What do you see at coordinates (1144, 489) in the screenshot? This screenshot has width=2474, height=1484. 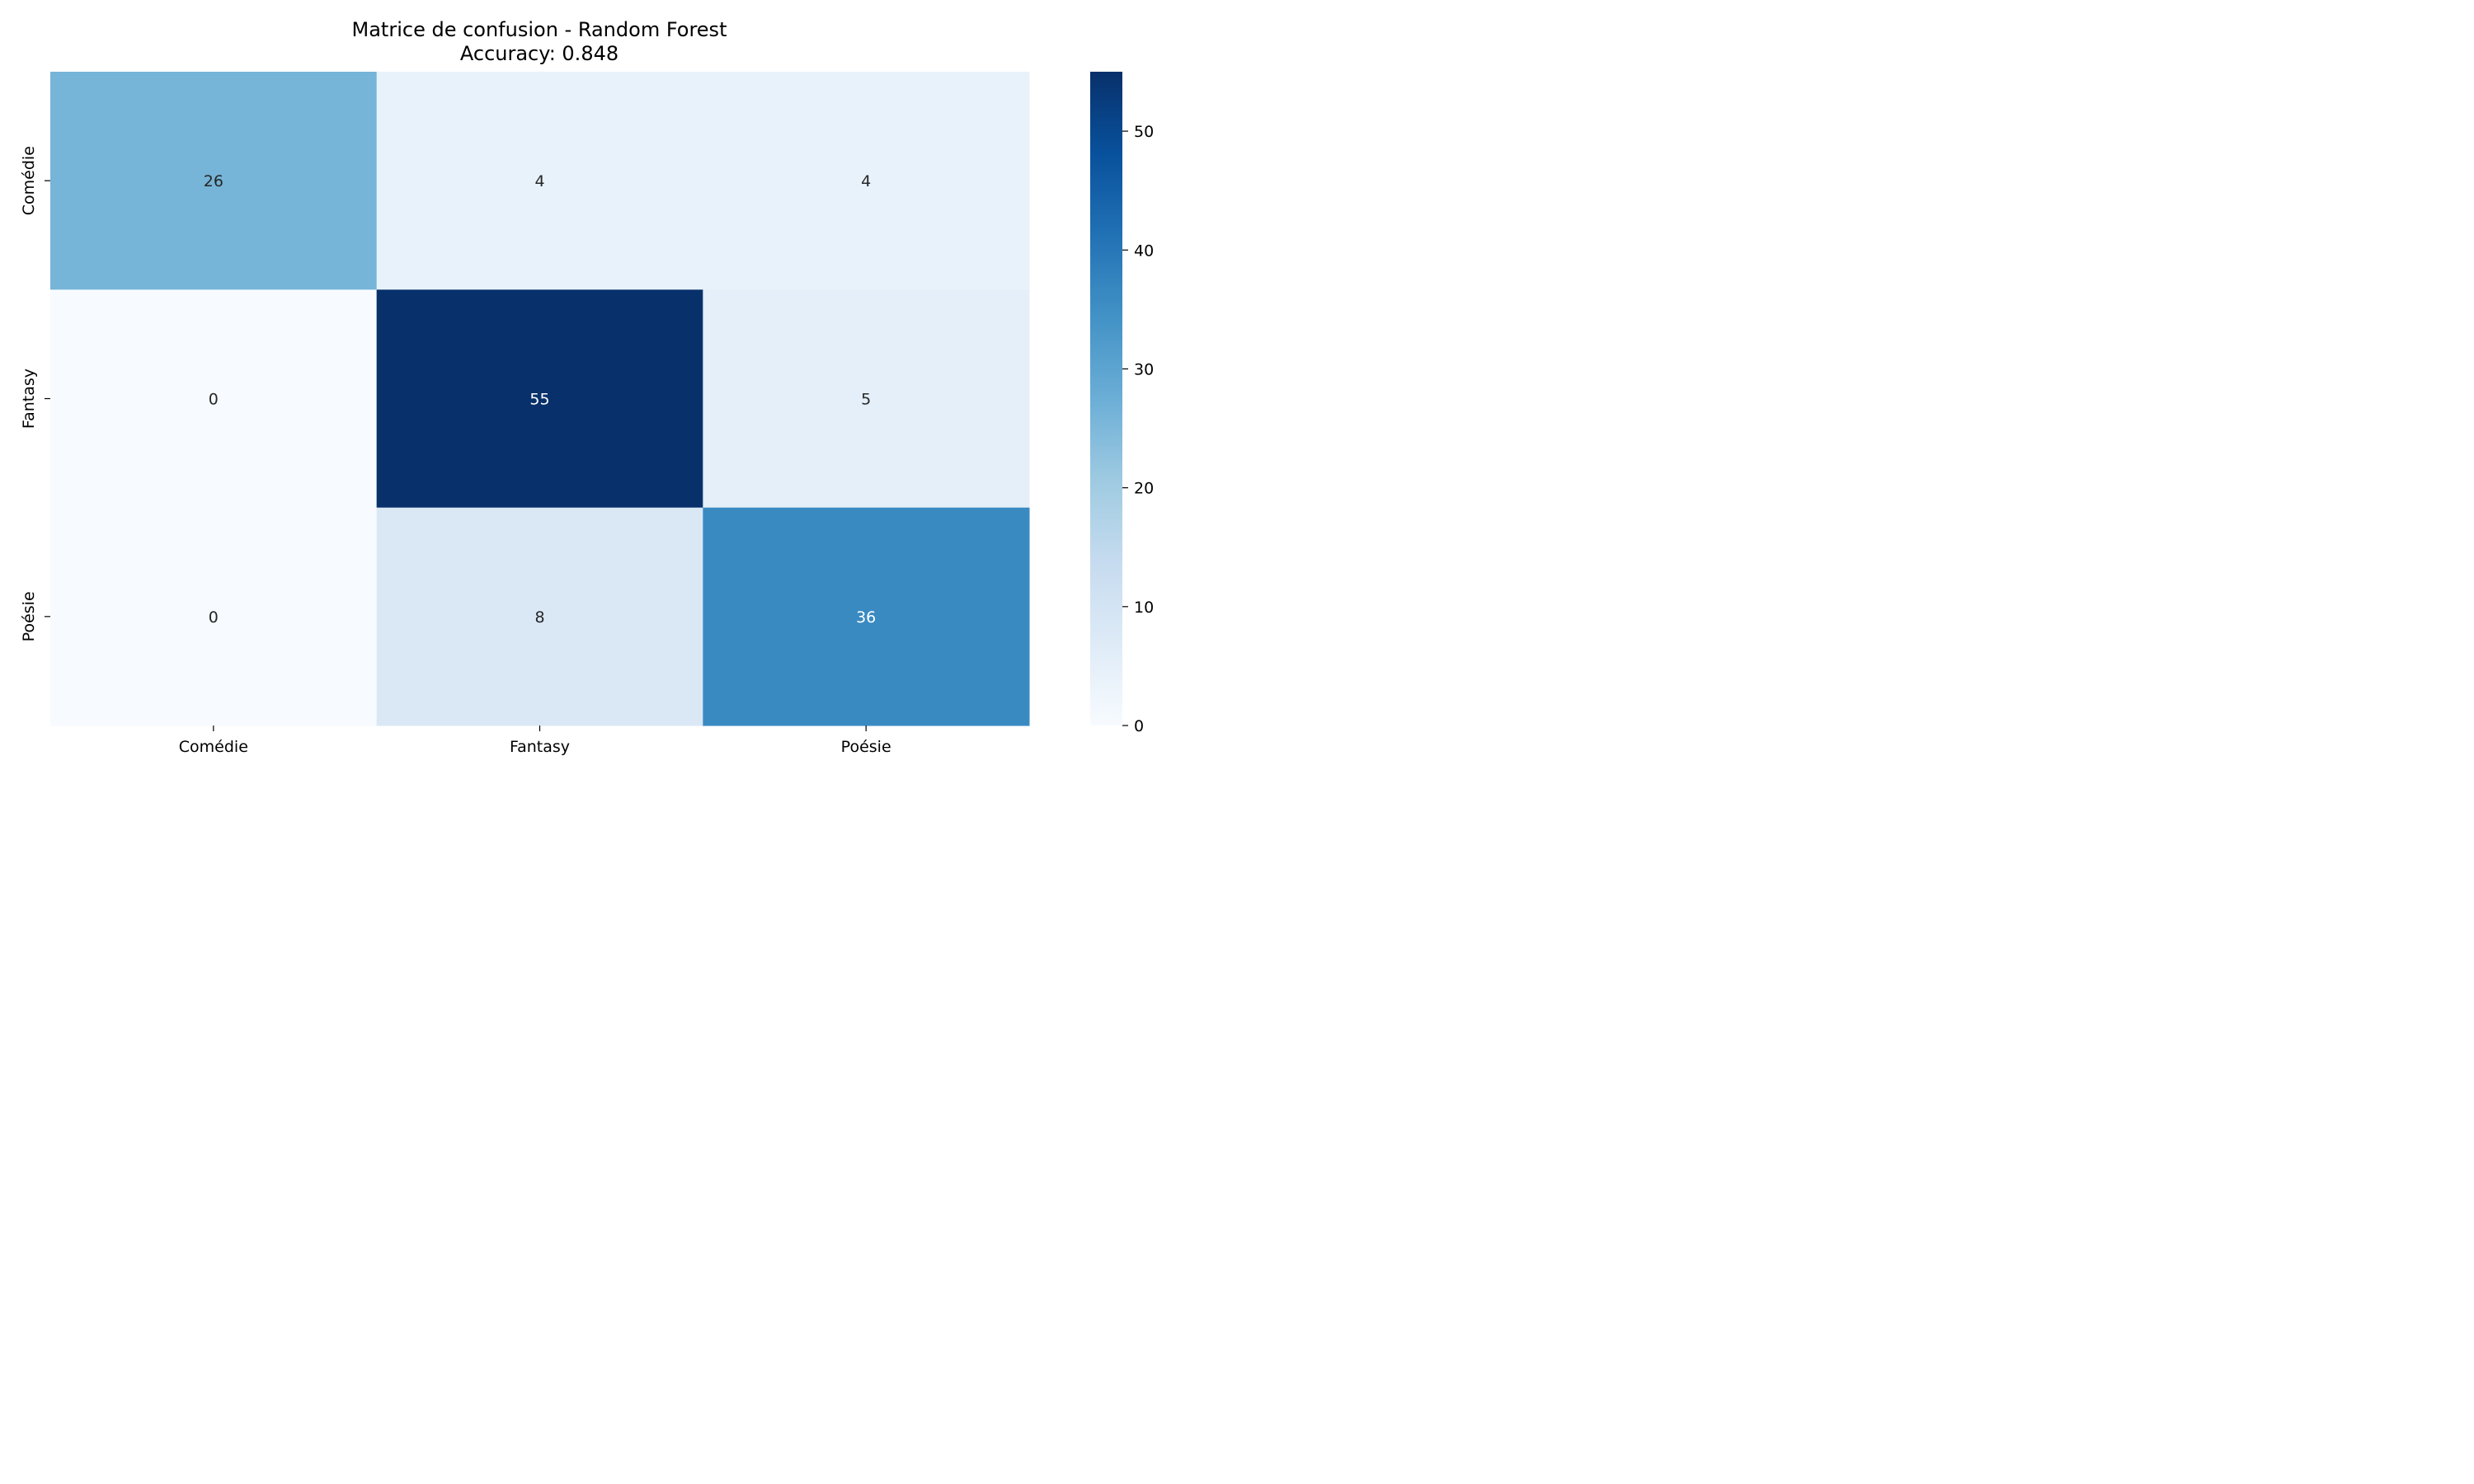 I see `colorbar-tick-label: 20` at bounding box center [1144, 489].